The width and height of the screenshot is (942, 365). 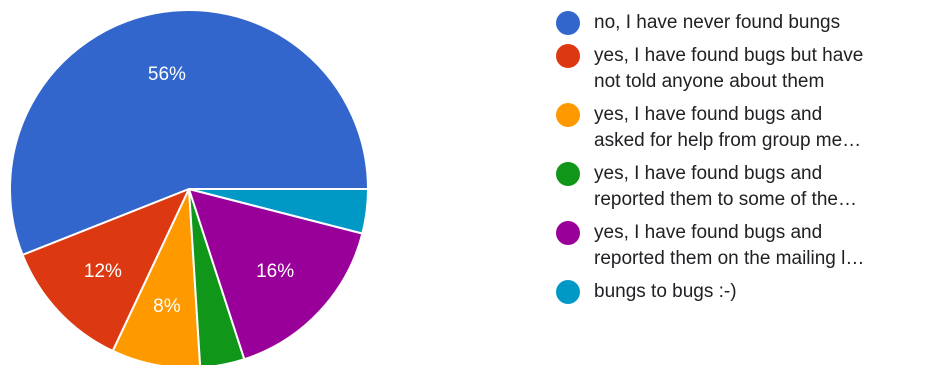 I want to click on legend-item-6: bungs to bugs :-), so click(x=749, y=292).